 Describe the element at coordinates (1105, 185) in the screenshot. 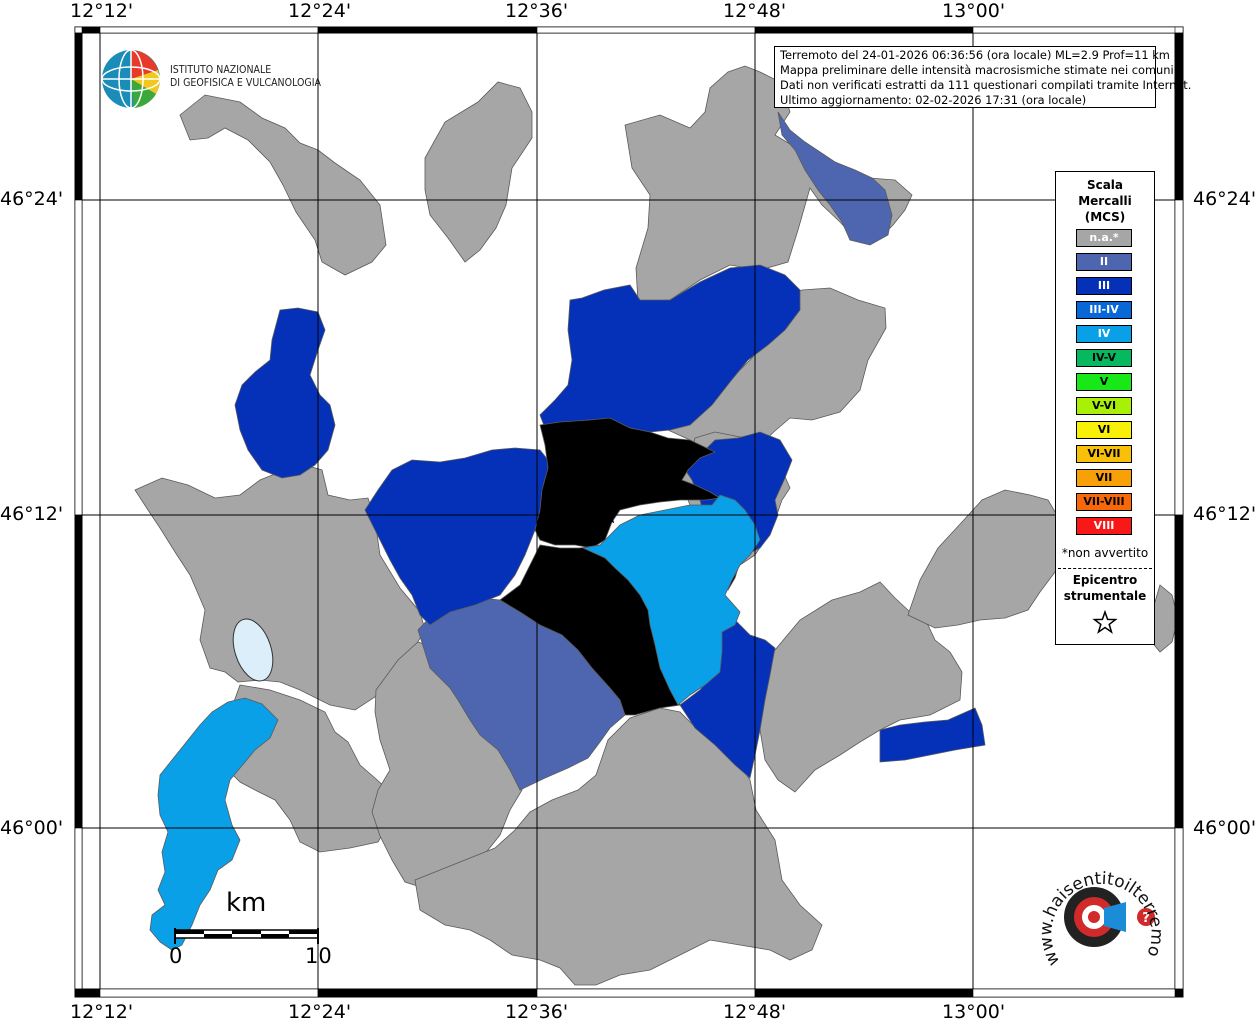

I see `legend-title-line: Scala` at that location.